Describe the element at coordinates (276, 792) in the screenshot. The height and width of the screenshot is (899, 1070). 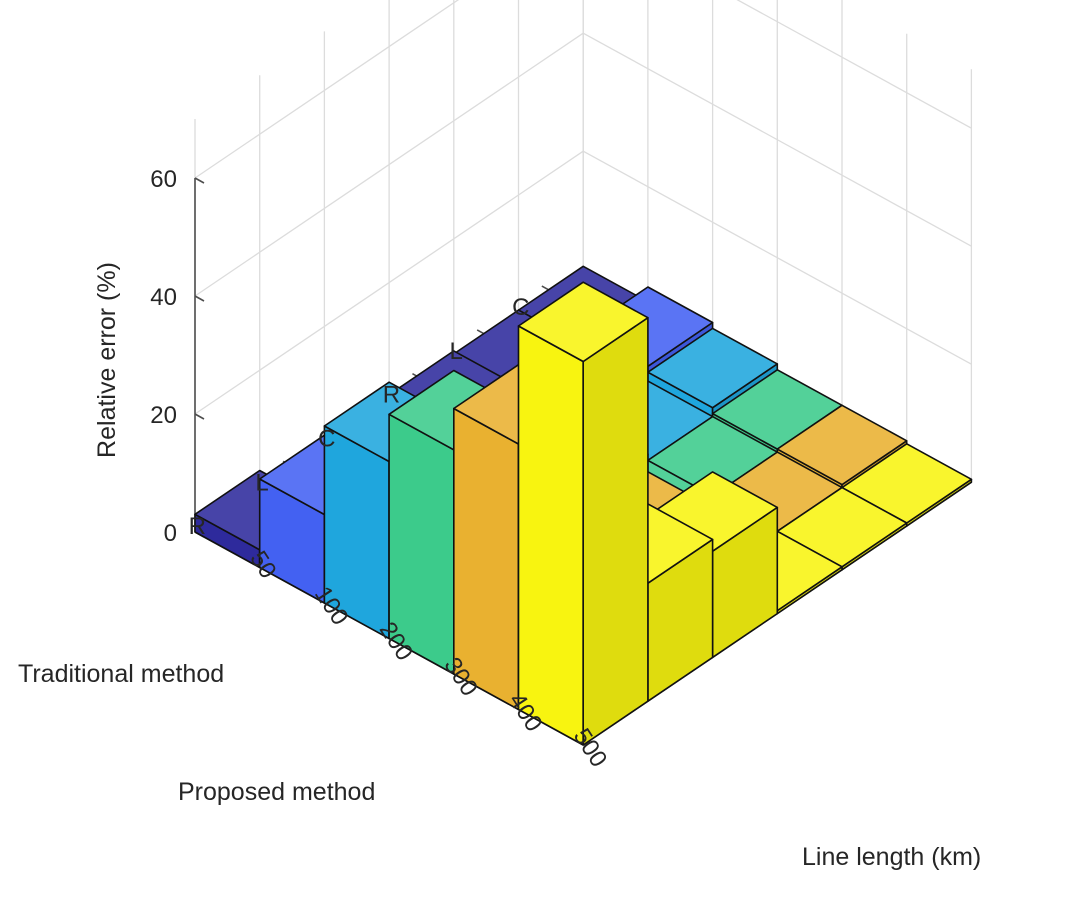
I see `group-label-proposed: Proposed method` at that location.